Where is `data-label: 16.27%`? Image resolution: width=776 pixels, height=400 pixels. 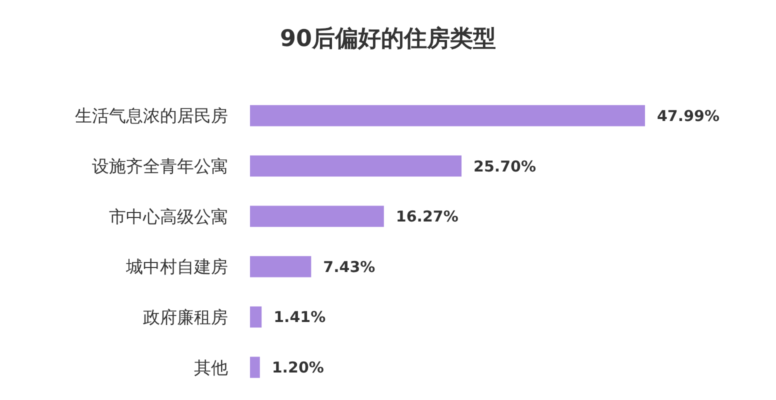
data-label: 16.27% is located at coordinates (427, 217).